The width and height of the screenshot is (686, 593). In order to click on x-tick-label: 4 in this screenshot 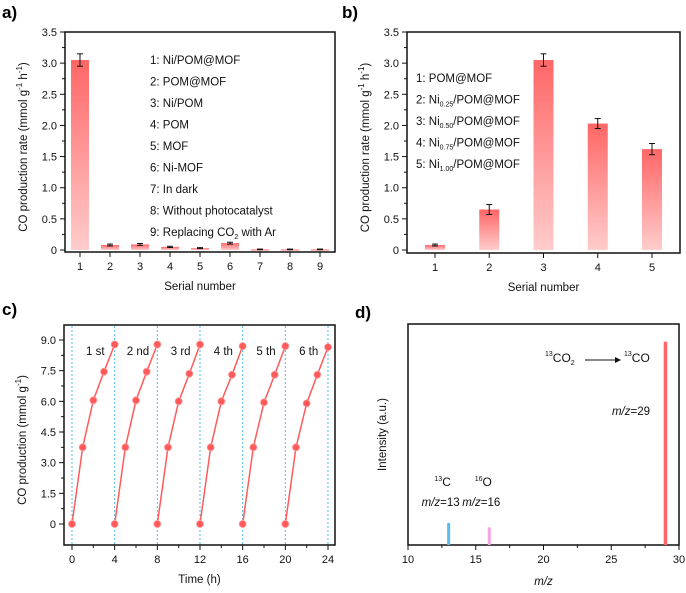, I will do `click(598, 268)`.